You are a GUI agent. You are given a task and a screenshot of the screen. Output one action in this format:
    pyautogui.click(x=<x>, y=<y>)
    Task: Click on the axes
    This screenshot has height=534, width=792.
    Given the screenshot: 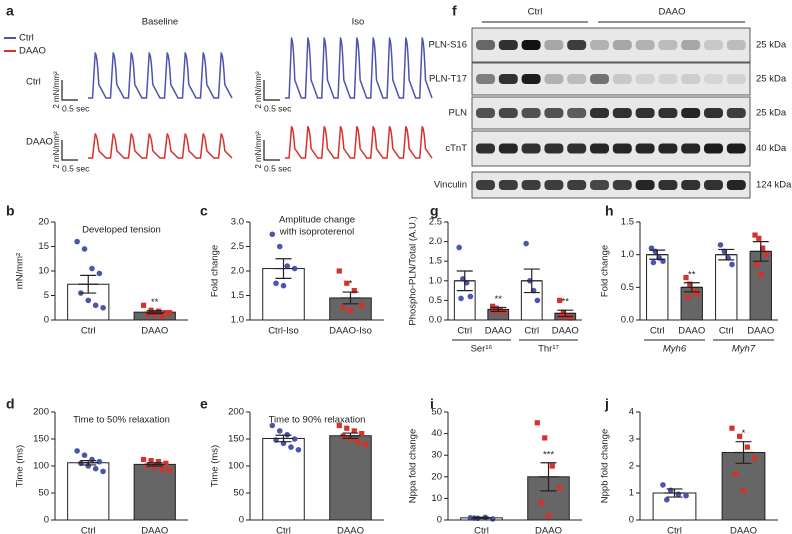 What is the action you would take?
    pyautogui.click(x=316, y=271)
    